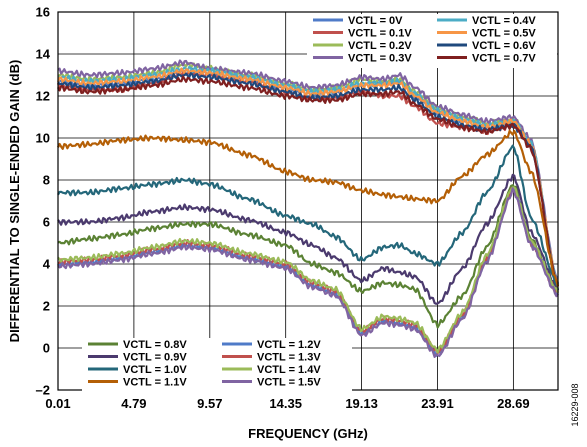  What do you see at coordinates (380, 46) in the screenshot?
I see `legend-entry: VCTL = 0.2V` at bounding box center [380, 46].